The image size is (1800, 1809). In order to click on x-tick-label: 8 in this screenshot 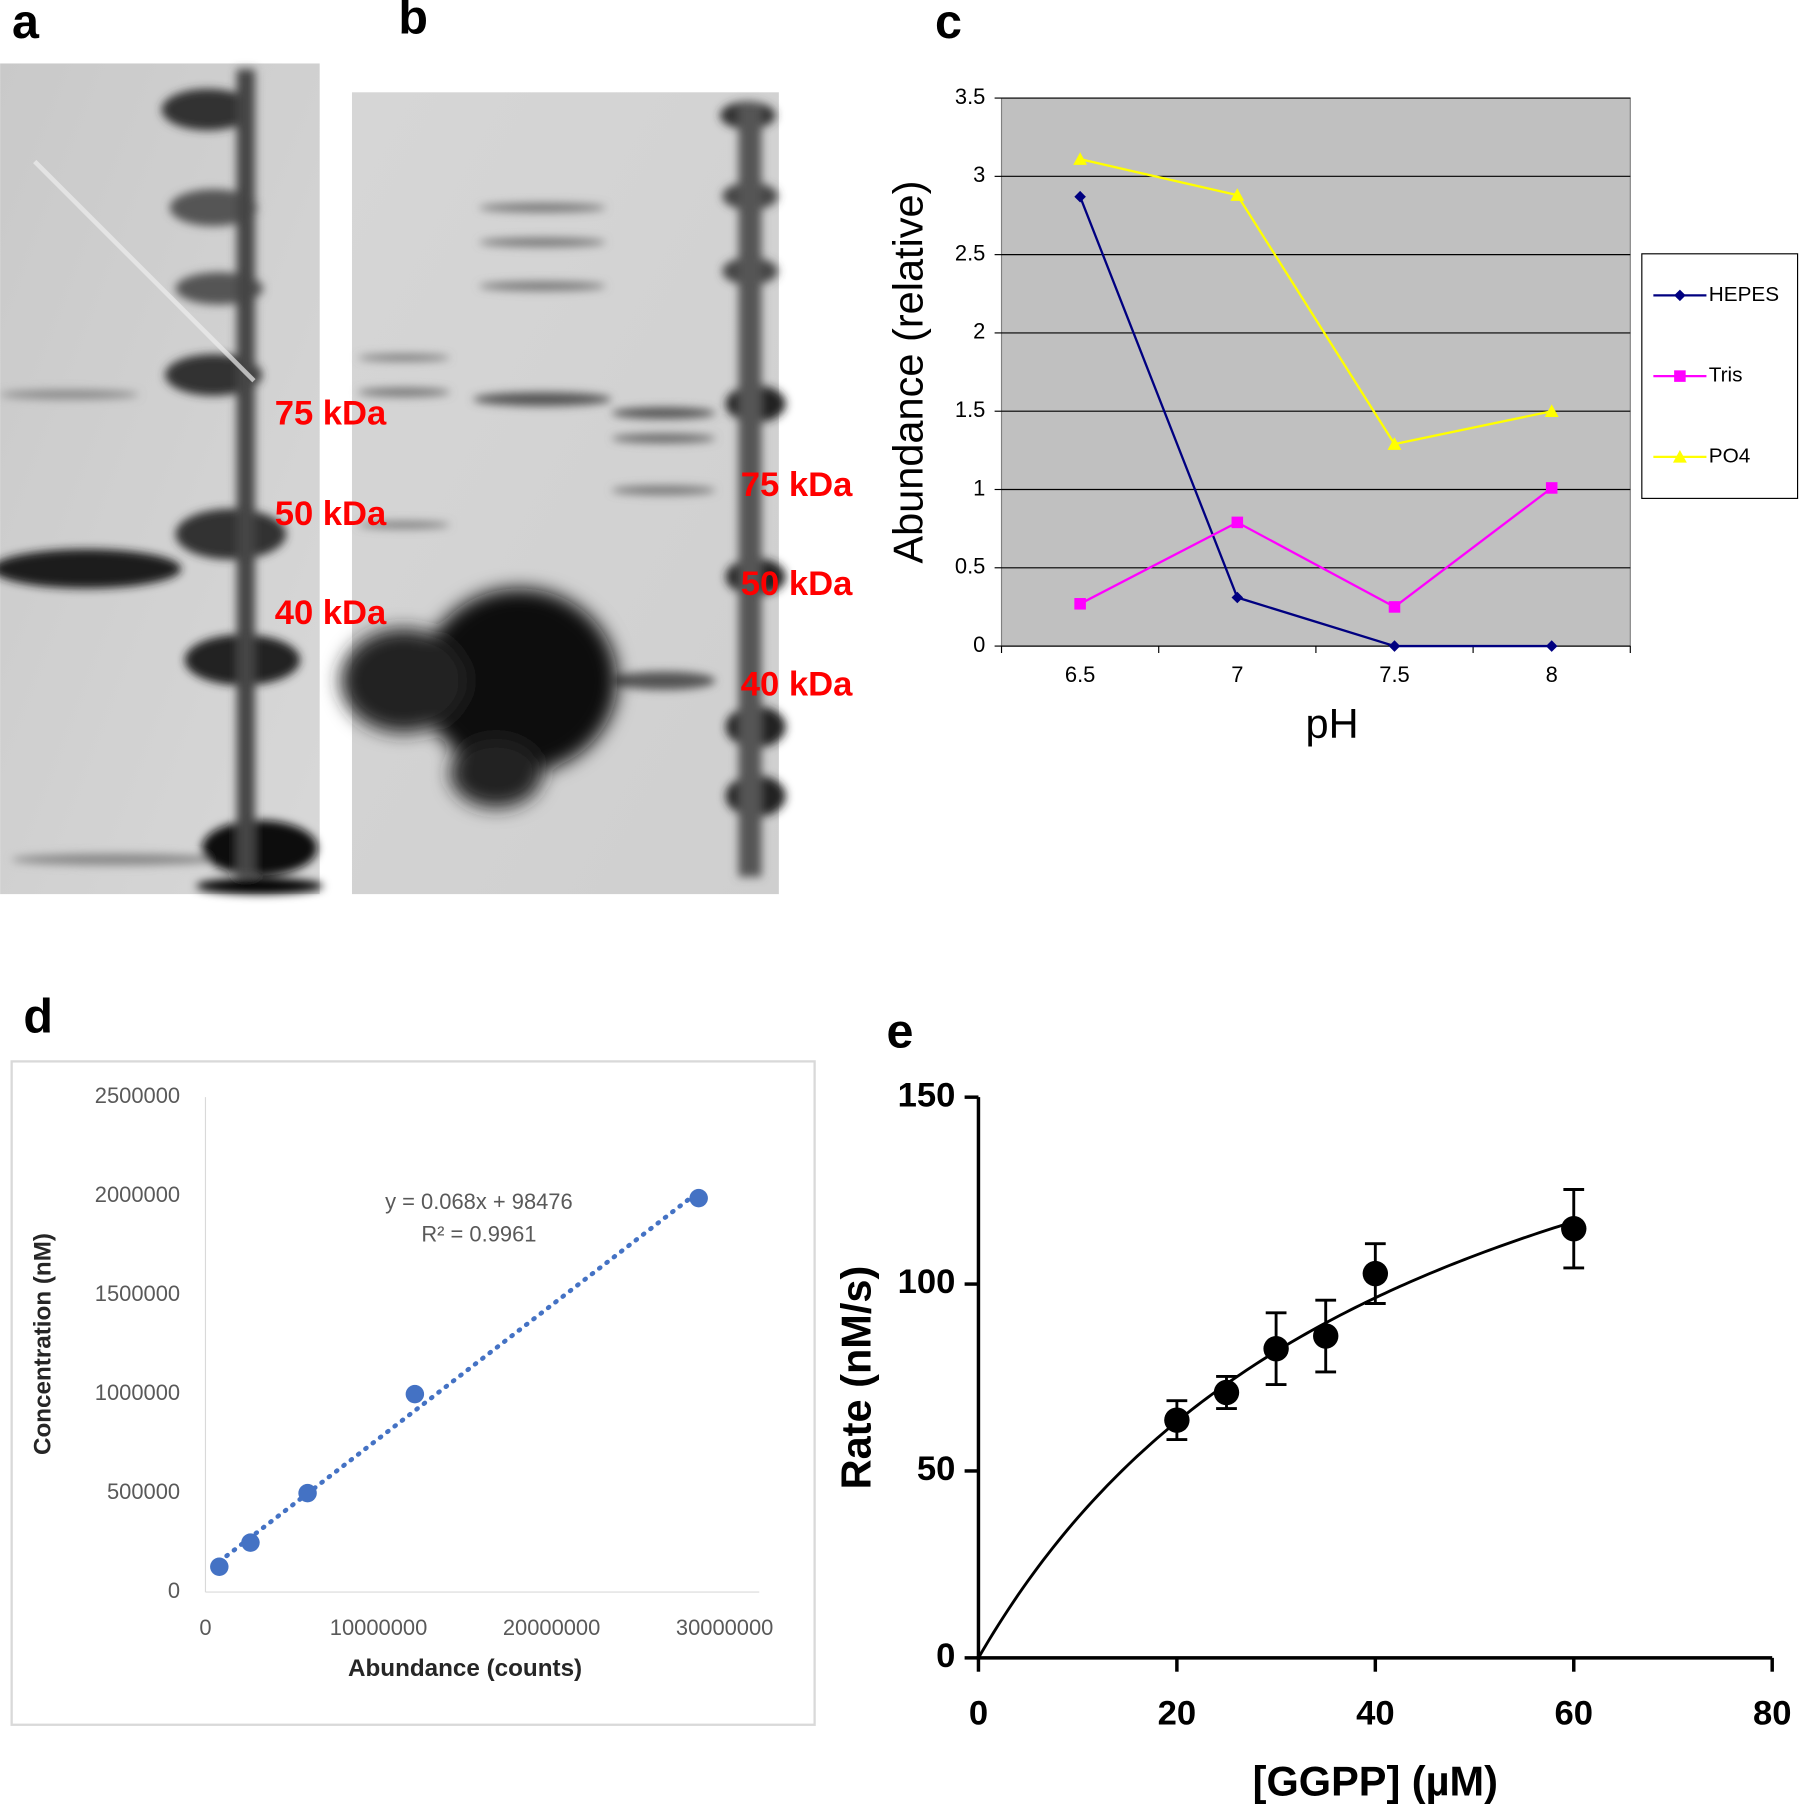, I will do `click(1552, 674)`.